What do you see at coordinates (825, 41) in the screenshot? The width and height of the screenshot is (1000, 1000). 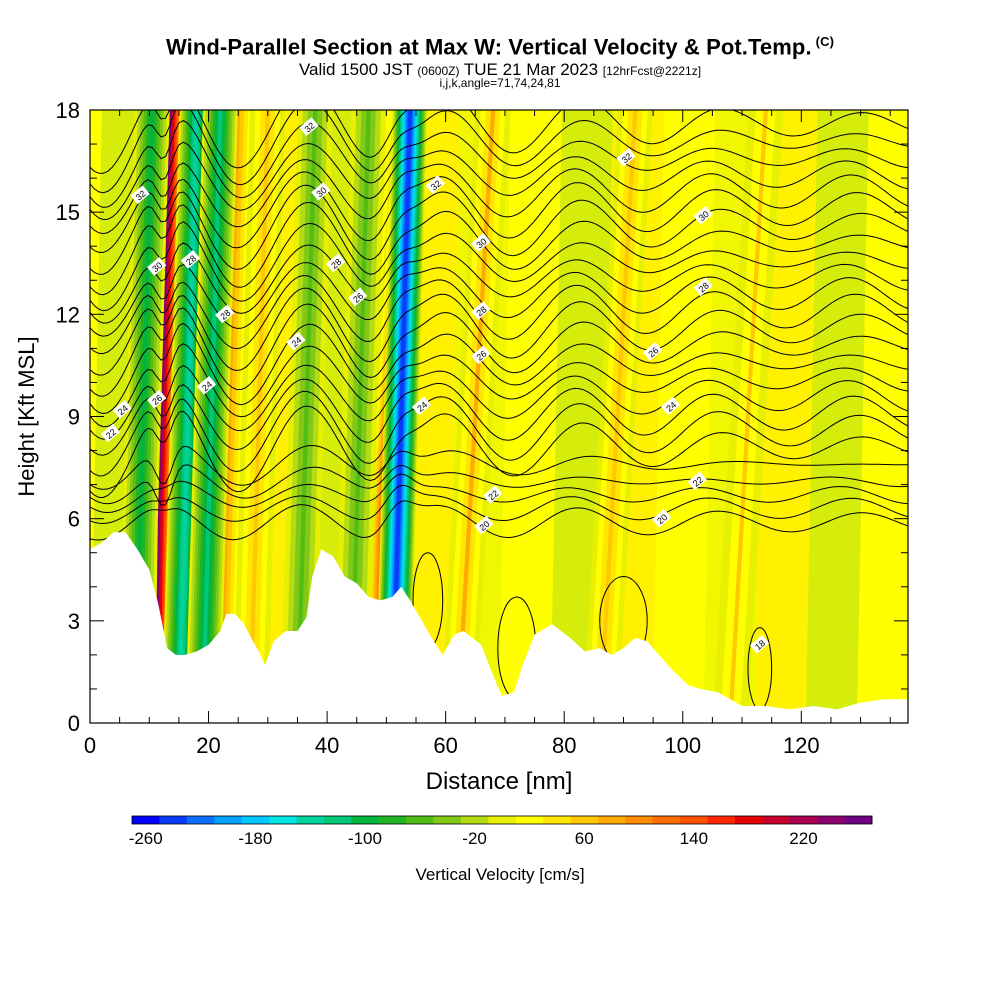 I see `copyright-mark: (C)` at bounding box center [825, 41].